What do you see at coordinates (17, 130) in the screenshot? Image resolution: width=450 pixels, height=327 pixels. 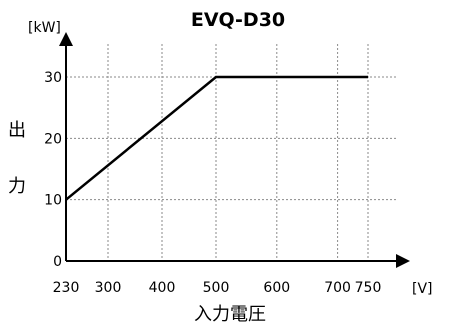 I see `y-axis-title-char: 出` at bounding box center [17, 130].